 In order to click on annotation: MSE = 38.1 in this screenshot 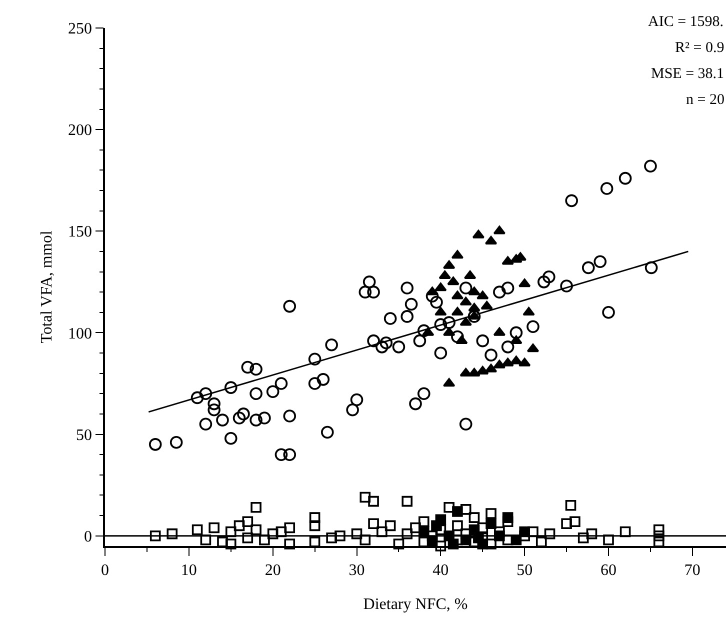, I will do `click(687, 74)`.